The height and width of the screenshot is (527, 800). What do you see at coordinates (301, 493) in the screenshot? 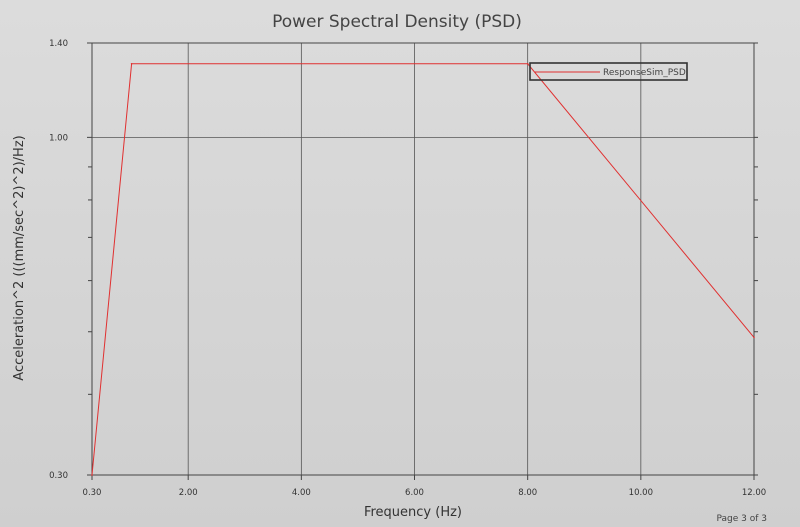
I see `x-tick-label: 4.00` at bounding box center [301, 493].